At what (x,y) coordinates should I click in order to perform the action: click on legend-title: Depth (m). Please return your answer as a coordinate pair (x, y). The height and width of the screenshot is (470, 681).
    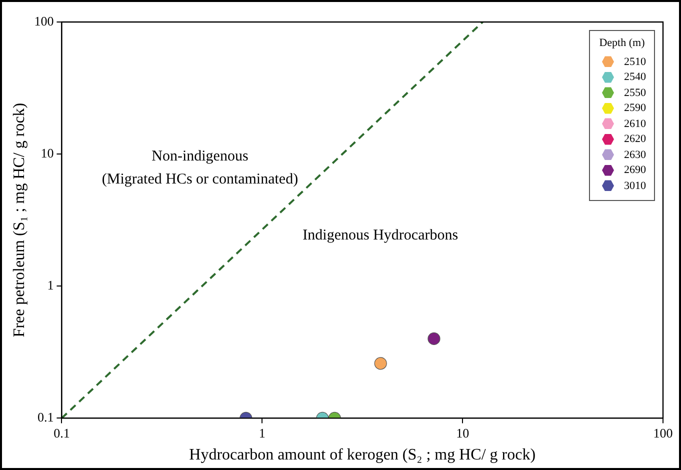
    Looking at the image, I should click on (622, 43).